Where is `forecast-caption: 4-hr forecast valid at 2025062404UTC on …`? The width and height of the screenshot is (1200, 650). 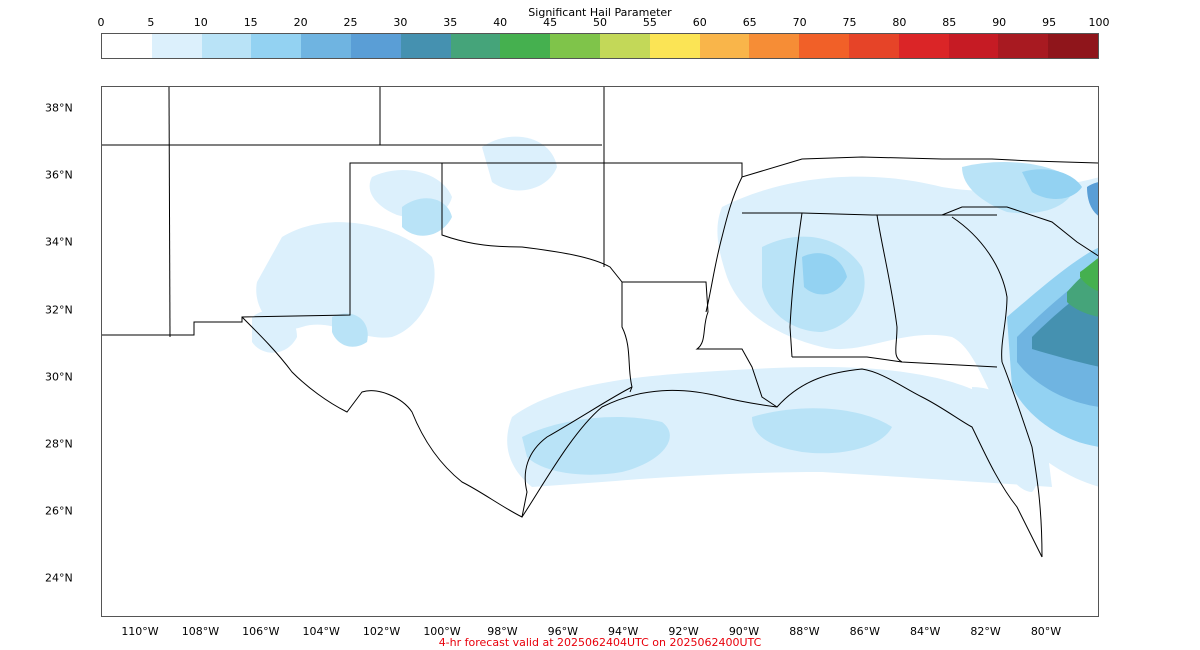
forecast-caption: 4-hr forecast valid at 2025062404UTC on … is located at coordinates (600, 642).